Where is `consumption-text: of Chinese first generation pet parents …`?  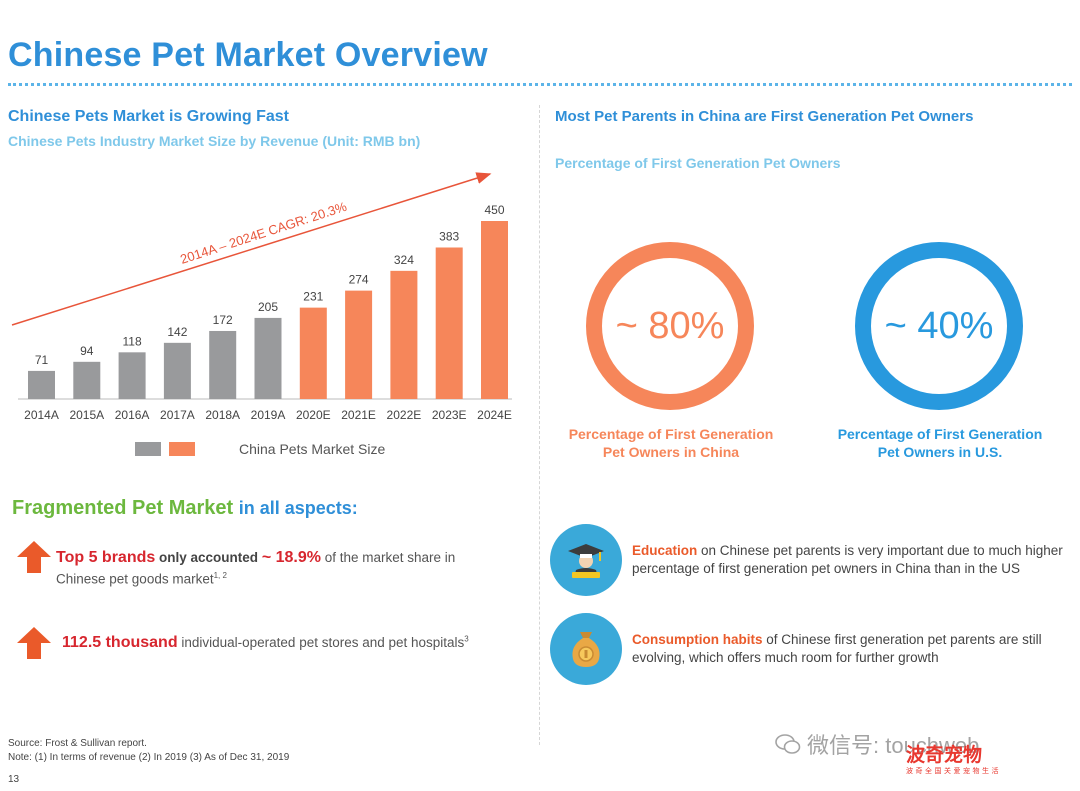
consumption-text: of Chinese first generation pet parents … is located at coordinates (837, 648).